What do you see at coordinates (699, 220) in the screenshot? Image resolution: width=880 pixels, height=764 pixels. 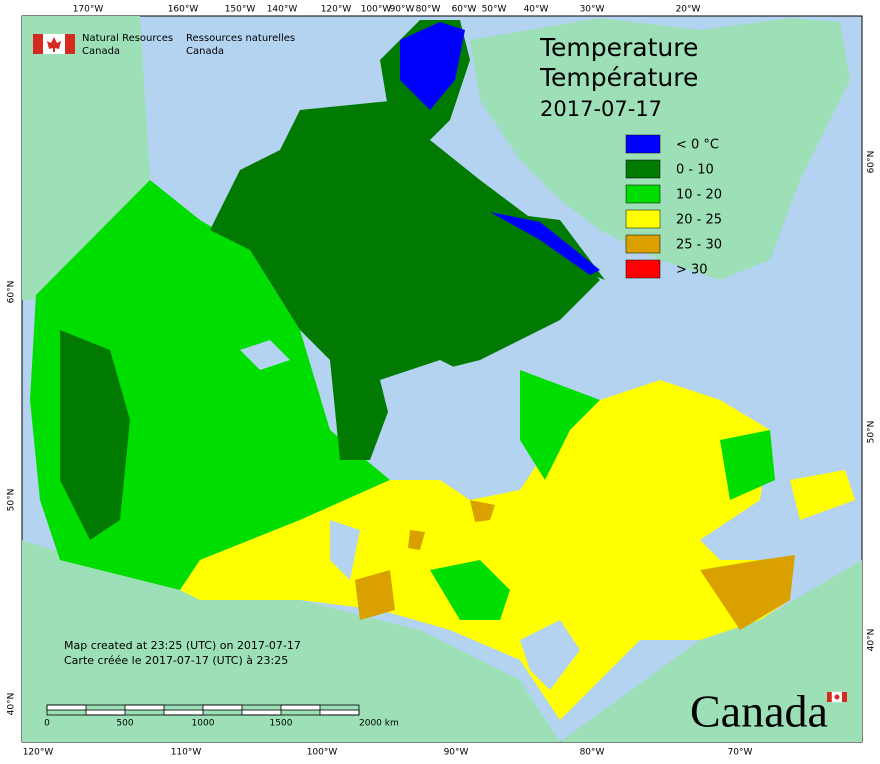 I see `legend-label: 20 - 25` at bounding box center [699, 220].